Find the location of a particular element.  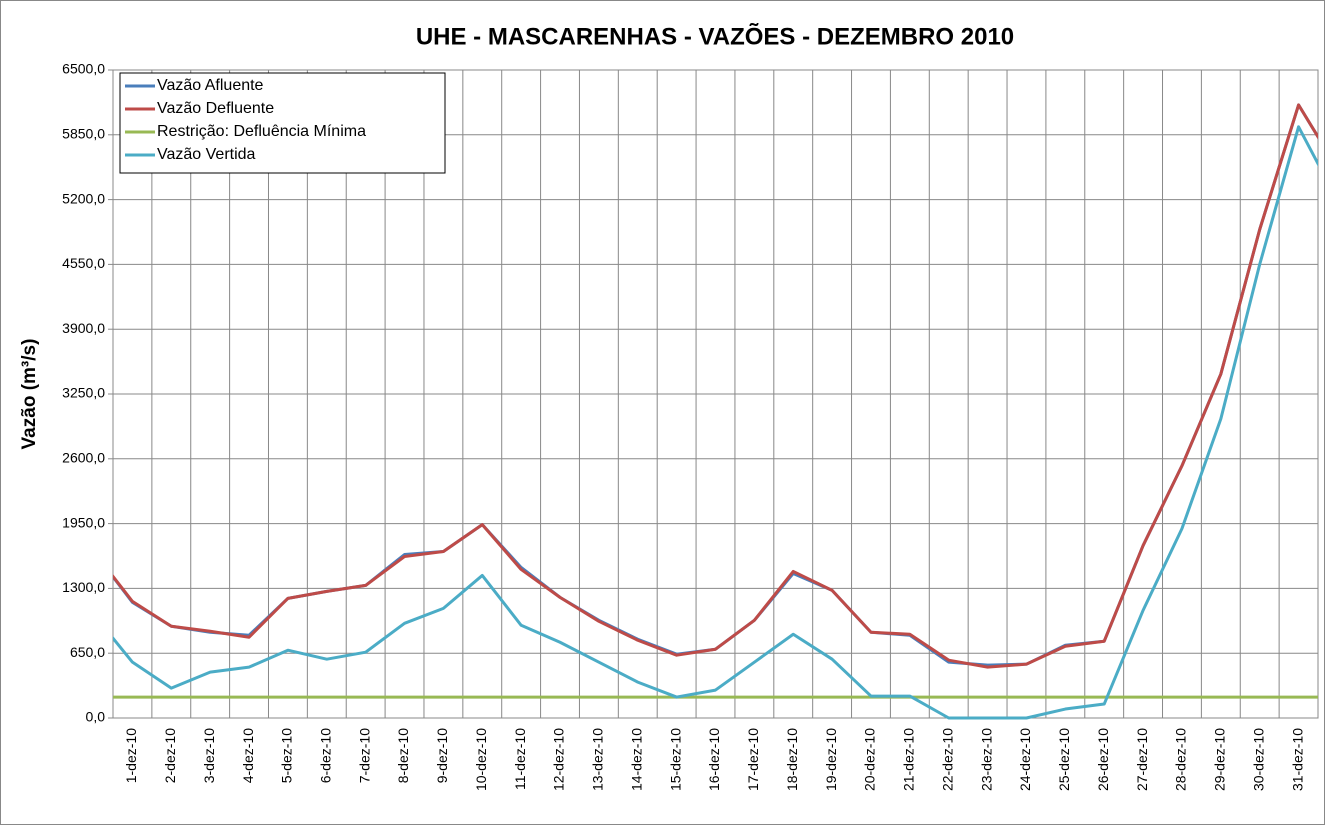

legend-label: Vazão Defluente is located at coordinates (215, 108).